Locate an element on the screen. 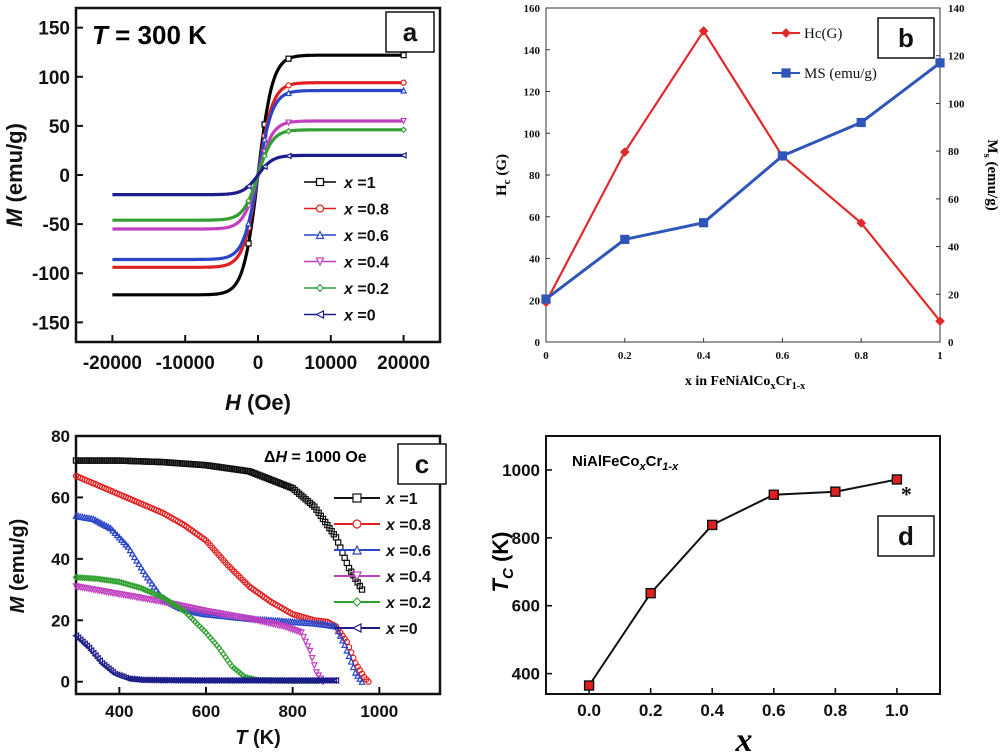 The height and width of the screenshot is (754, 1000). panel-c-legend-val-1: =0.8 is located at coordinates (413, 525).